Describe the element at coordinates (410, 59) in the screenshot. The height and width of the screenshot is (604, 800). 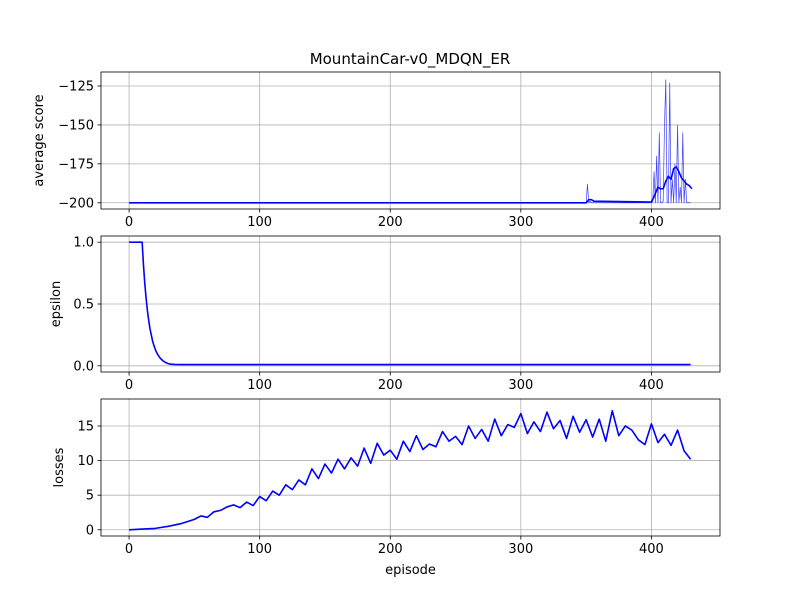
I see `chart-title: MountainCar-v0_MDQN_ER` at that location.